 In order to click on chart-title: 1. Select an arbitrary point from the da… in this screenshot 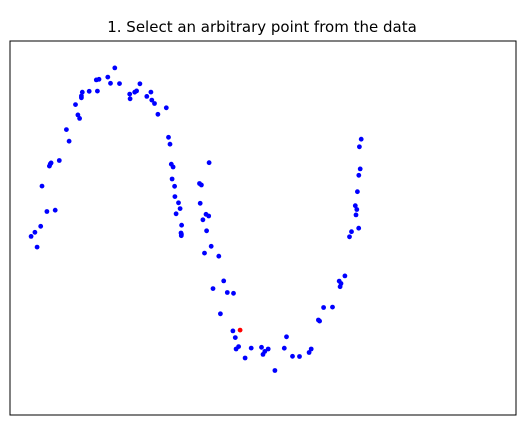, I will do `click(262, 27)`.